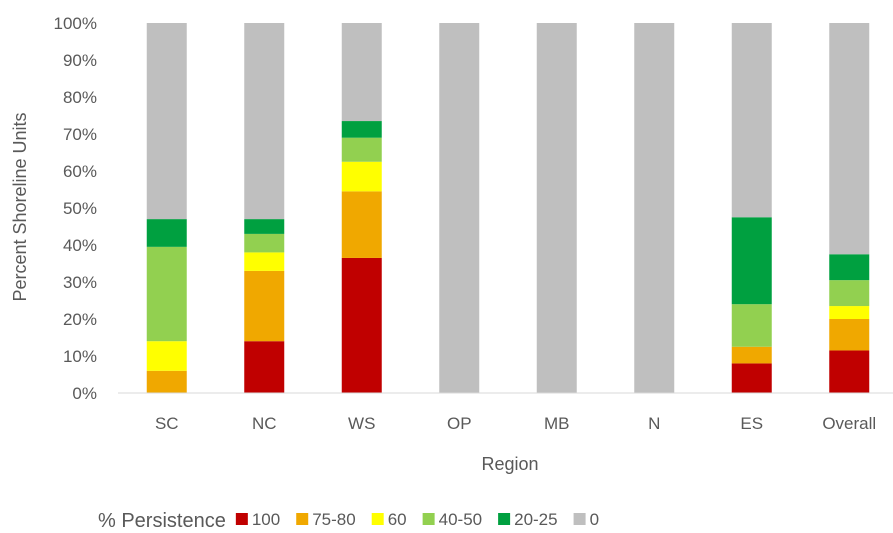  Describe the element at coordinates (162, 521) in the screenshot. I see `legend-title: % Persistence` at that location.